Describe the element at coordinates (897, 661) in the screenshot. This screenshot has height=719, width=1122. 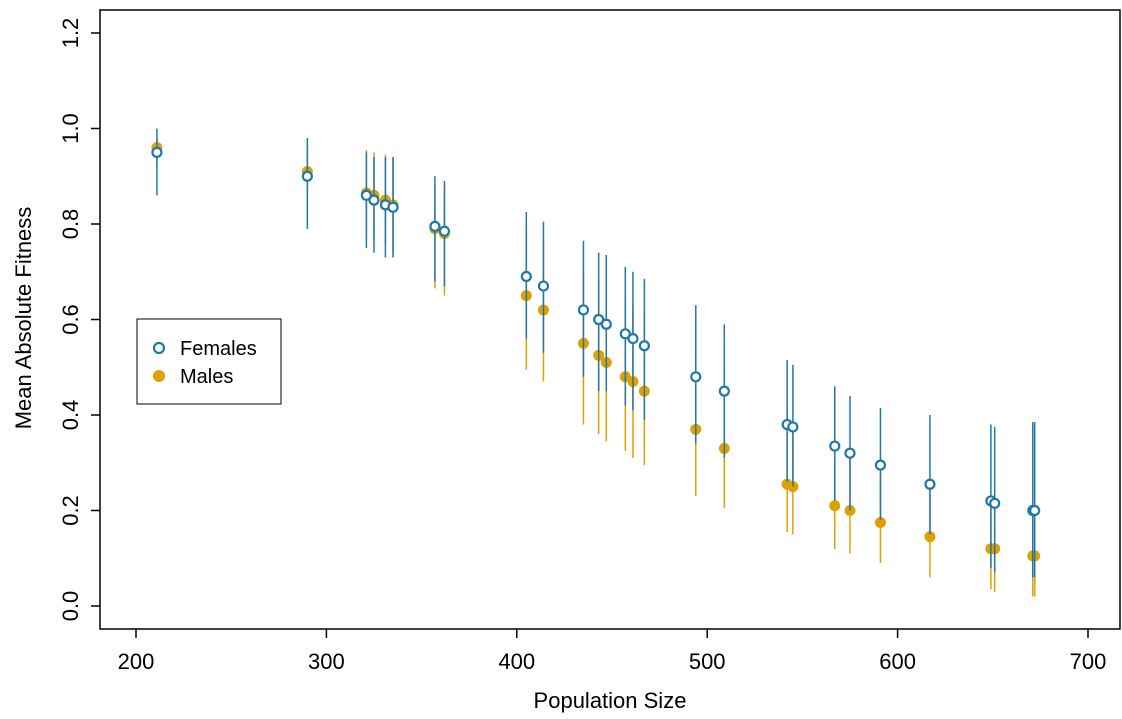
I see `x-tick-label: 600` at that location.